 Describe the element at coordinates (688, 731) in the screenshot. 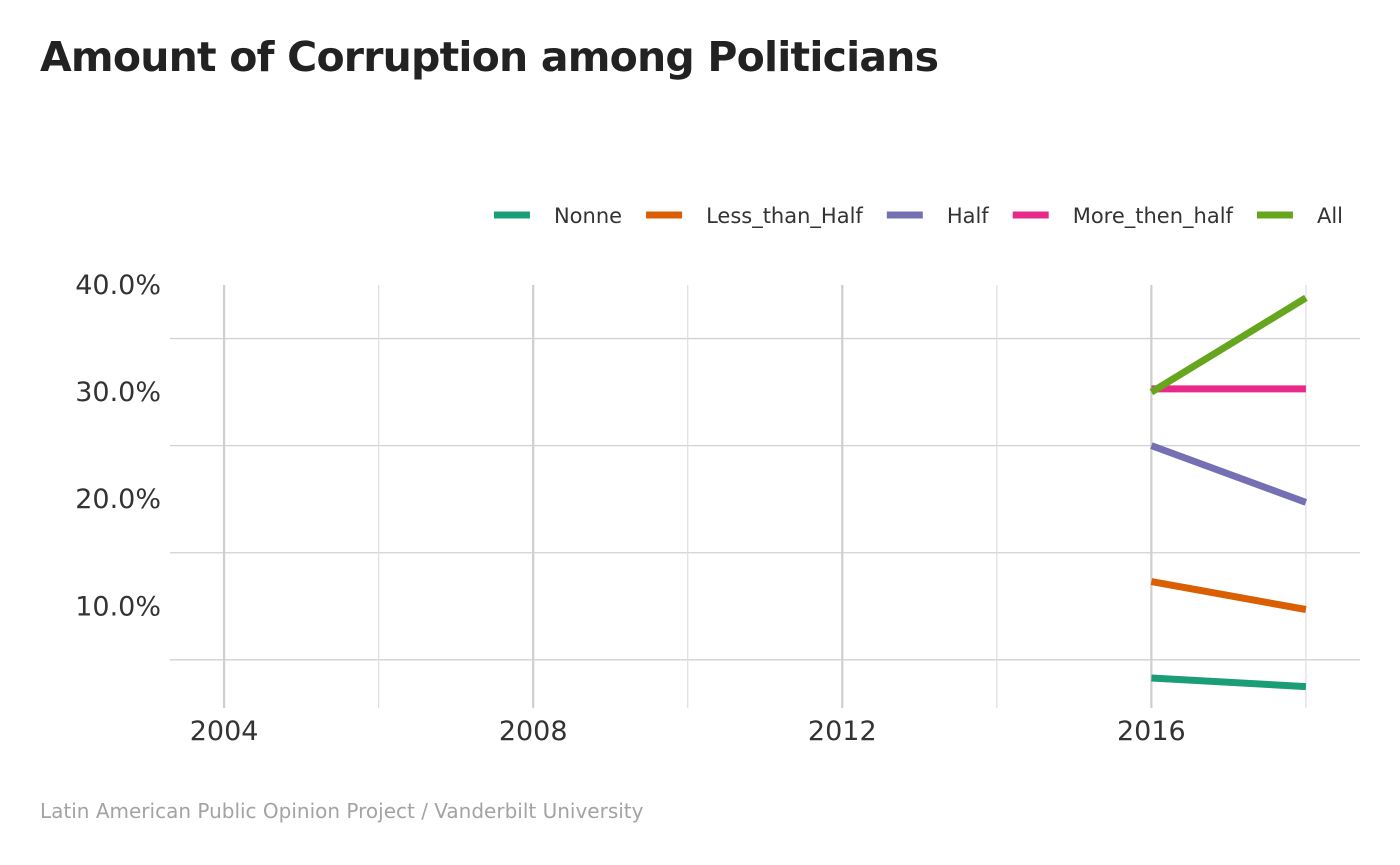

I see `x-axis-ticks: 2004 2008 2012 2016` at that location.